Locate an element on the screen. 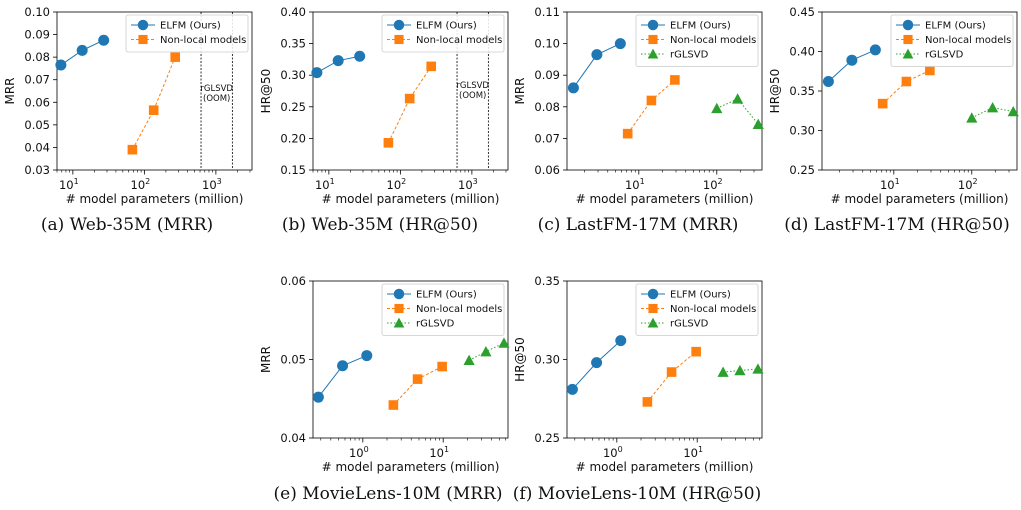 This screenshot has height=510, width=1021. p3-x-tick-label: 10² is located at coordinates (713, 184).